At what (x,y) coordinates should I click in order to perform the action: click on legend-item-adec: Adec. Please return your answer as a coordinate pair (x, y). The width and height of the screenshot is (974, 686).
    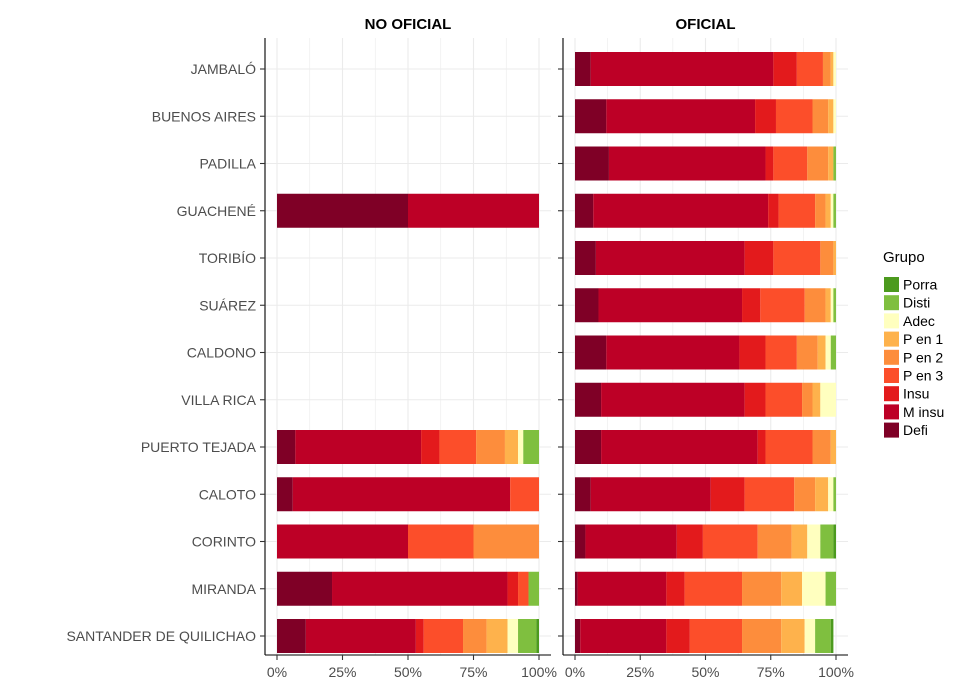
    Looking at the image, I should click on (909, 321).